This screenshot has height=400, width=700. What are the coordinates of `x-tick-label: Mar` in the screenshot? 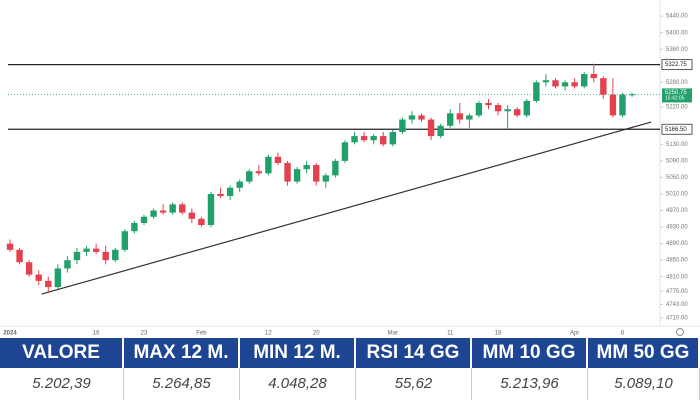 It's located at (393, 334).